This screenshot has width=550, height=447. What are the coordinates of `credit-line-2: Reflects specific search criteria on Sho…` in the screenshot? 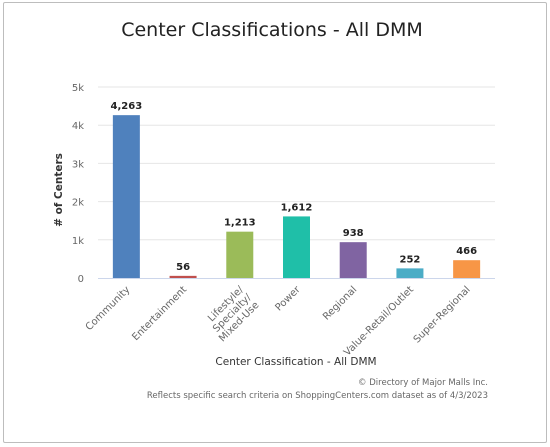 It's located at (317, 396).